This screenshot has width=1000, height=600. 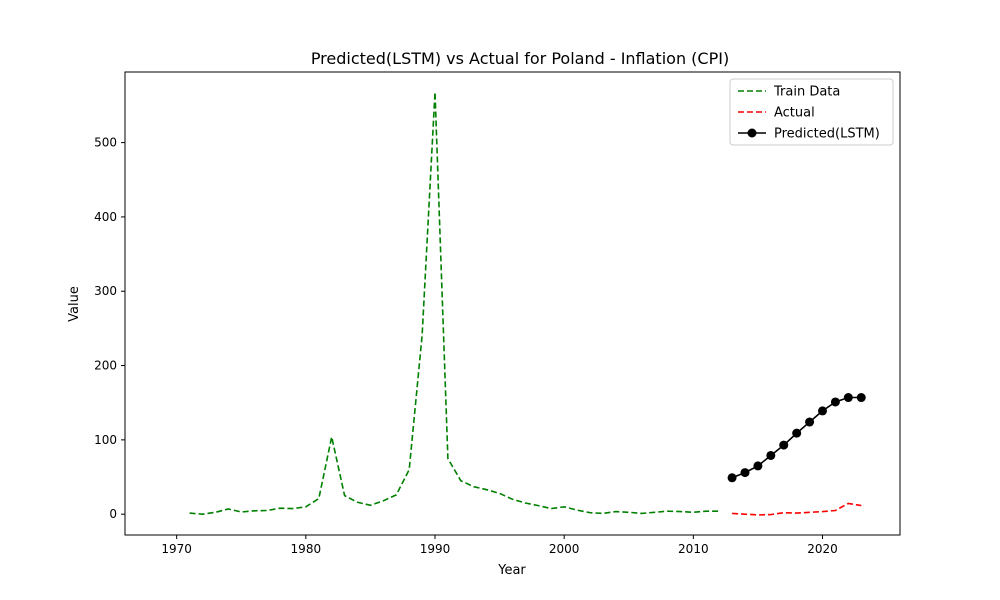 What do you see at coordinates (74, 304) in the screenshot?
I see `y-axis-label: Value` at bounding box center [74, 304].